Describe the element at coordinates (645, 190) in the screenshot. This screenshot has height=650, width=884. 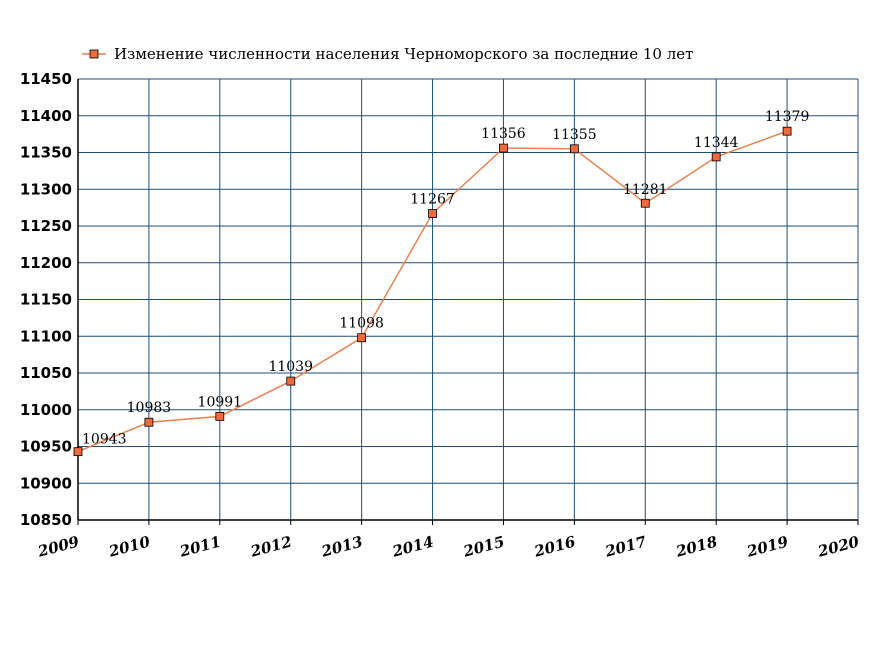
I see `data-value-label: 11281` at that location.